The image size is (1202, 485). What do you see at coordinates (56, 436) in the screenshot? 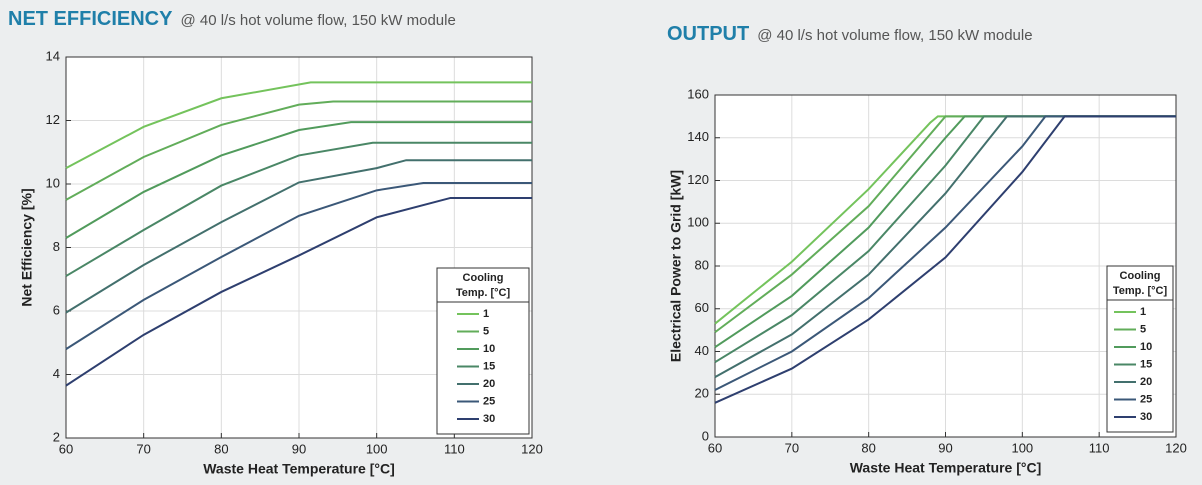
I see `y-tick-label: 2` at bounding box center [56, 436].